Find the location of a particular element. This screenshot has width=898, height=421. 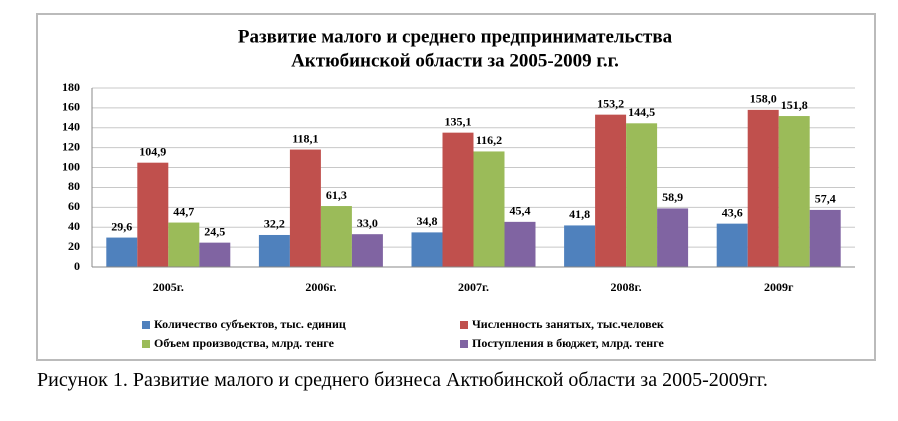

legend-label: Объем производства, млрд. тенге is located at coordinates (244, 343).